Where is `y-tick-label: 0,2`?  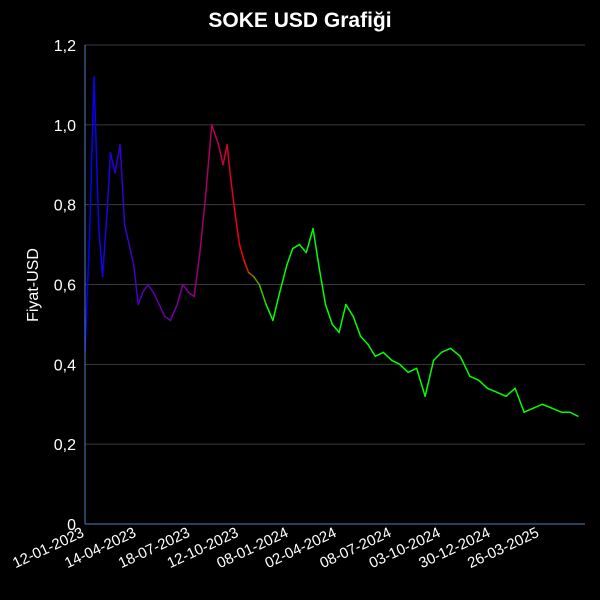
y-tick-label: 0,2 is located at coordinates (65, 445).